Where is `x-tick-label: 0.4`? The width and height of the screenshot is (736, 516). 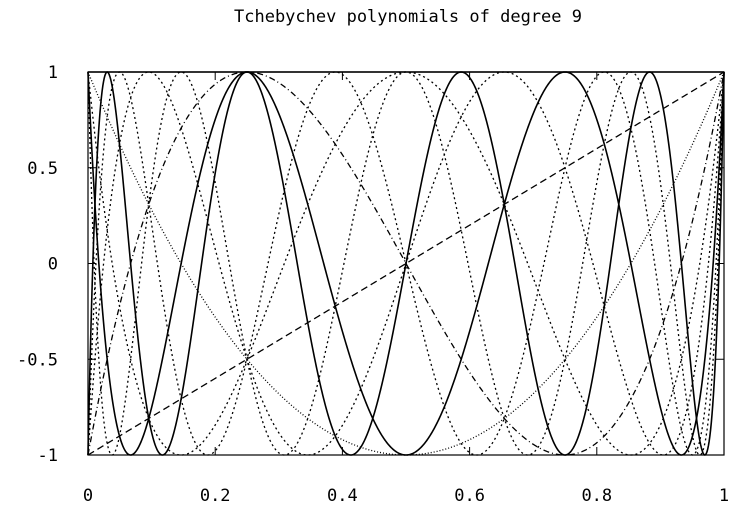 x-tick-label: 0.4 is located at coordinates (342, 496).